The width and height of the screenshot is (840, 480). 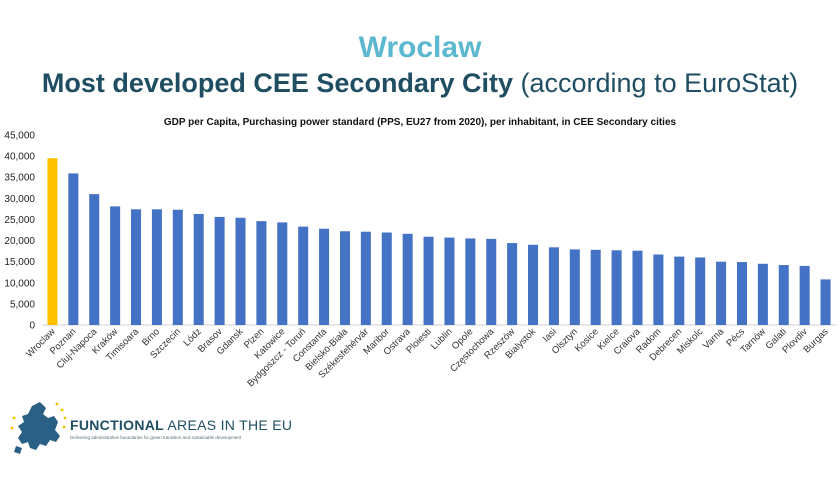 What do you see at coordinates (19, 283) in the screenshot?
I see `y-tick-label: 10,000` at bounding box center [19, 283].